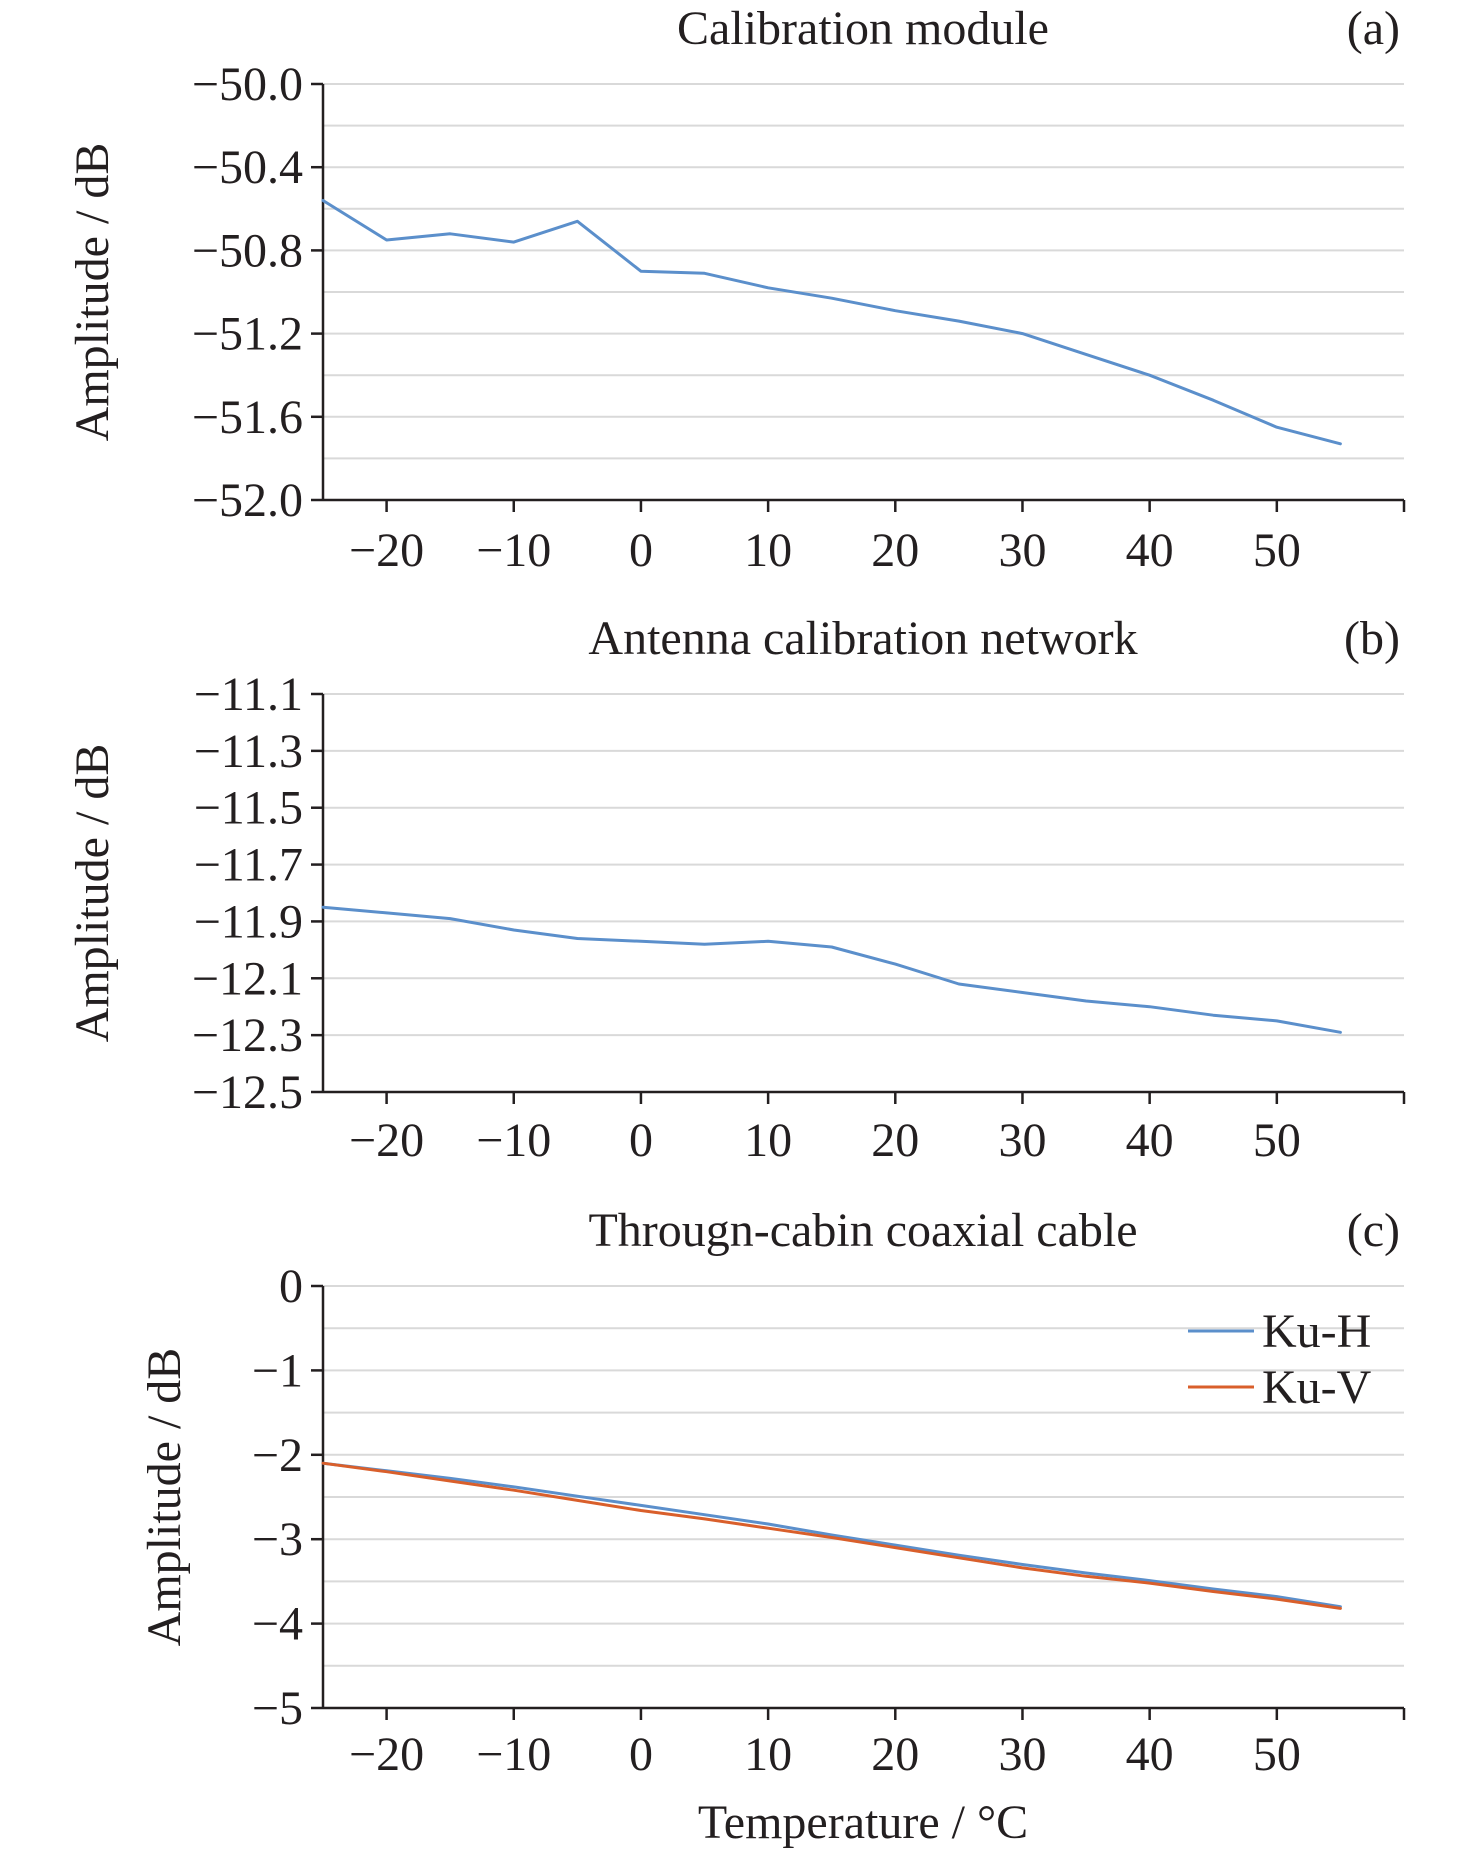 The height and width of the screenshot is (1862, 1476). What do you see at coordinates (862, 1230) in the screenshot?
I see `chart-title: Througn-cabin coaxial cable` at bounding box center [862, 1230].